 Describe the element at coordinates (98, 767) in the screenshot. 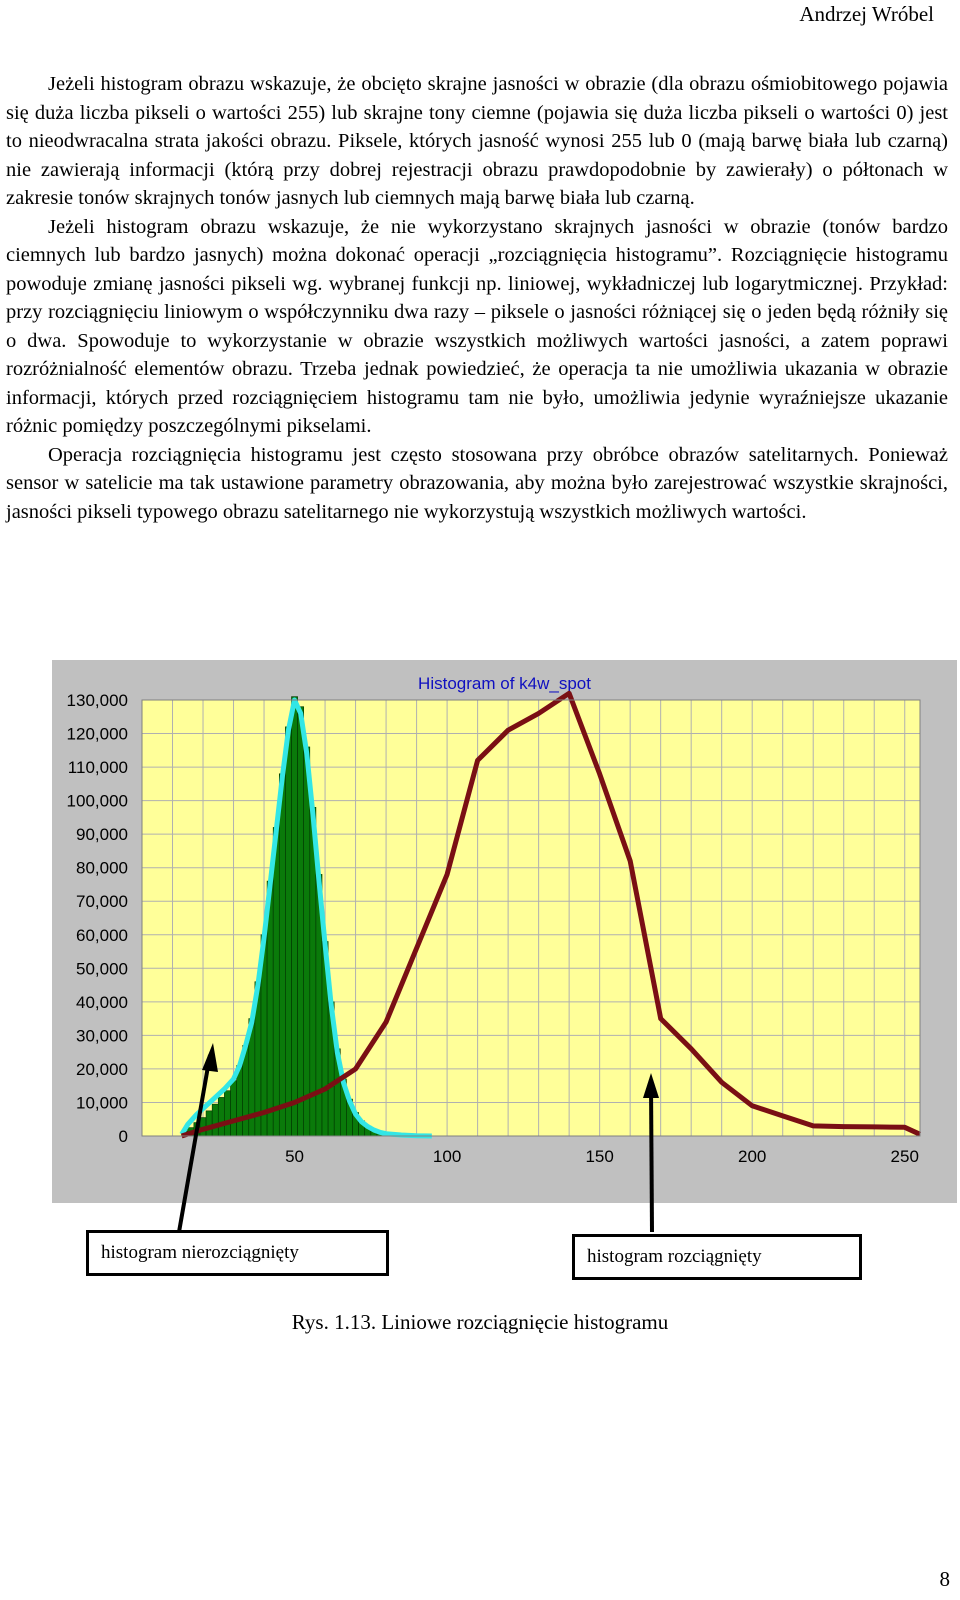

I see `y-tick-label: 110,000` at that location.